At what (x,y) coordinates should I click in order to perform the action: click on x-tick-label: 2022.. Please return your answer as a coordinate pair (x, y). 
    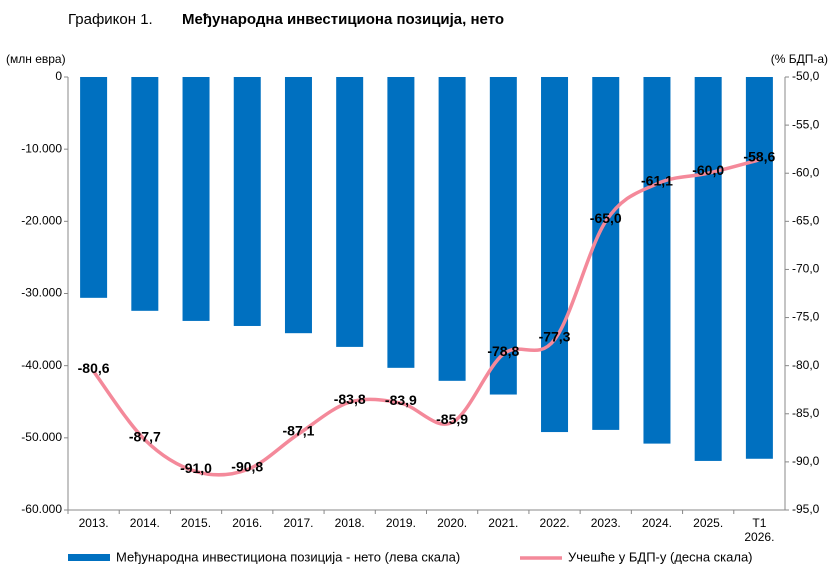
    Looking at the image, I should click on (554, 523).